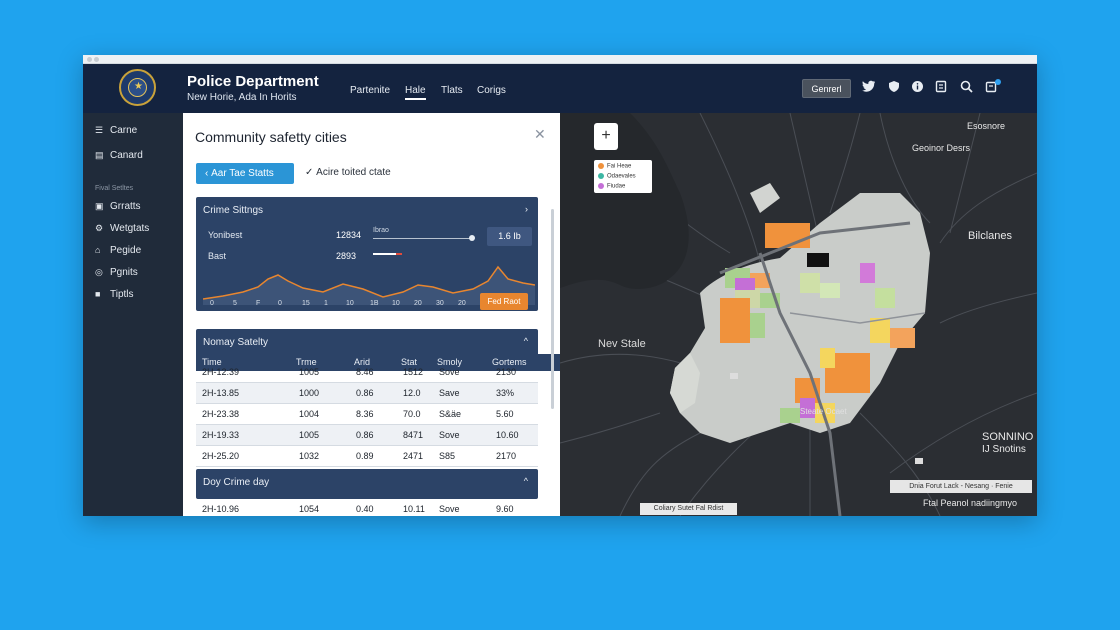  I want to click on police-badge-logo: ★, so click(137, 87).